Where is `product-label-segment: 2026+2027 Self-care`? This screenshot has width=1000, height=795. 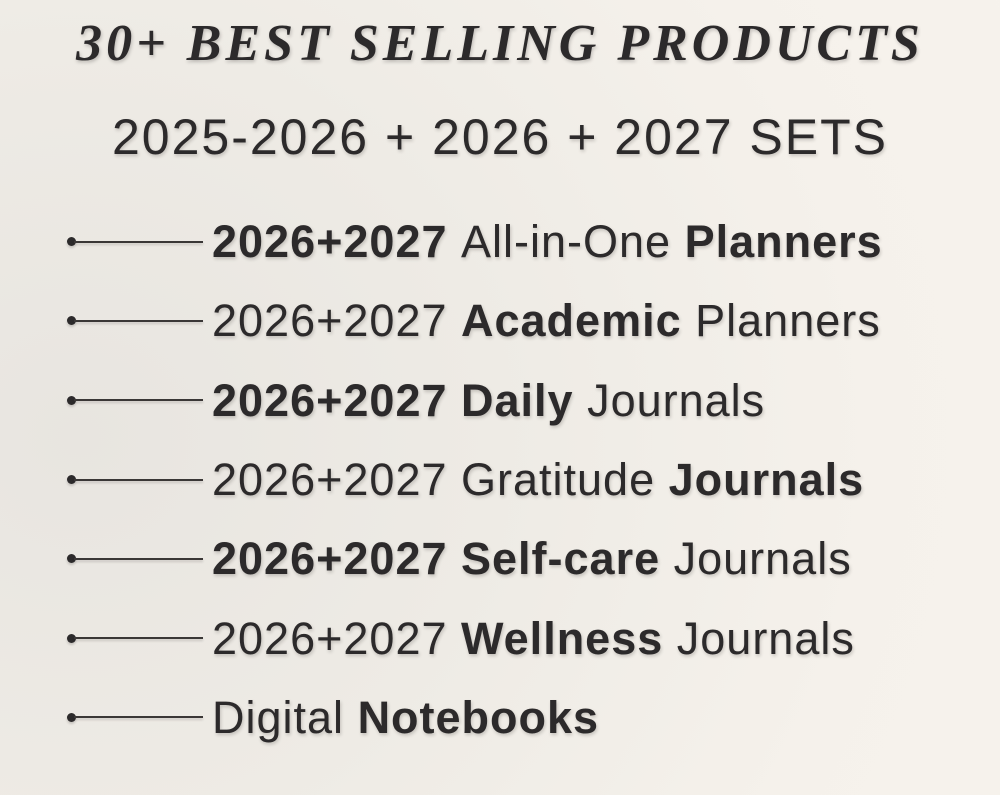
product-label-segment: 2026+2027 Self-care is located at coordinates (443, 559).